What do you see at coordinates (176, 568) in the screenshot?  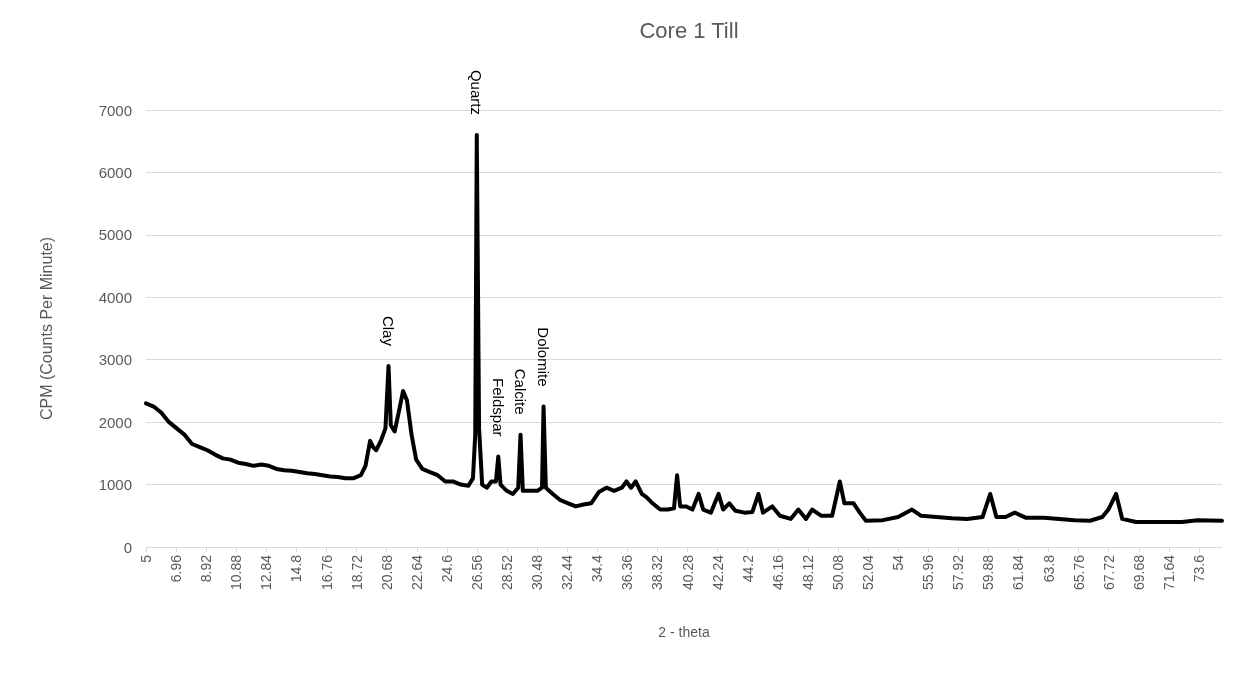 I see `x-tick-label: 6.96` at bounding box center [176, 568].